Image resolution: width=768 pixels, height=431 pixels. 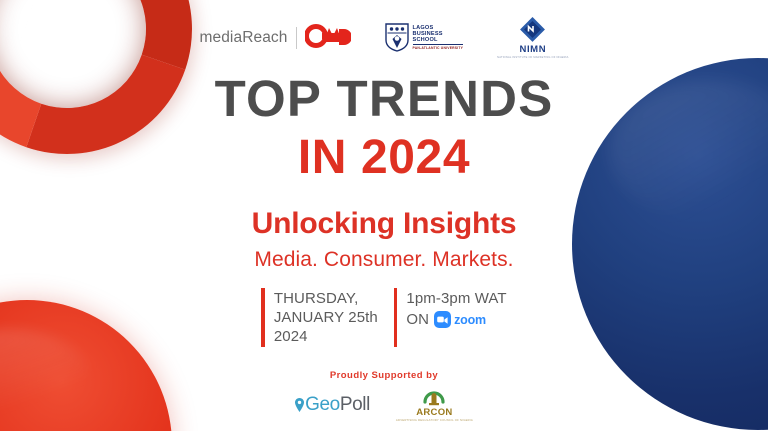 I want to click on lbs-line-3: SCHOOL, so click(x=425, y=39).